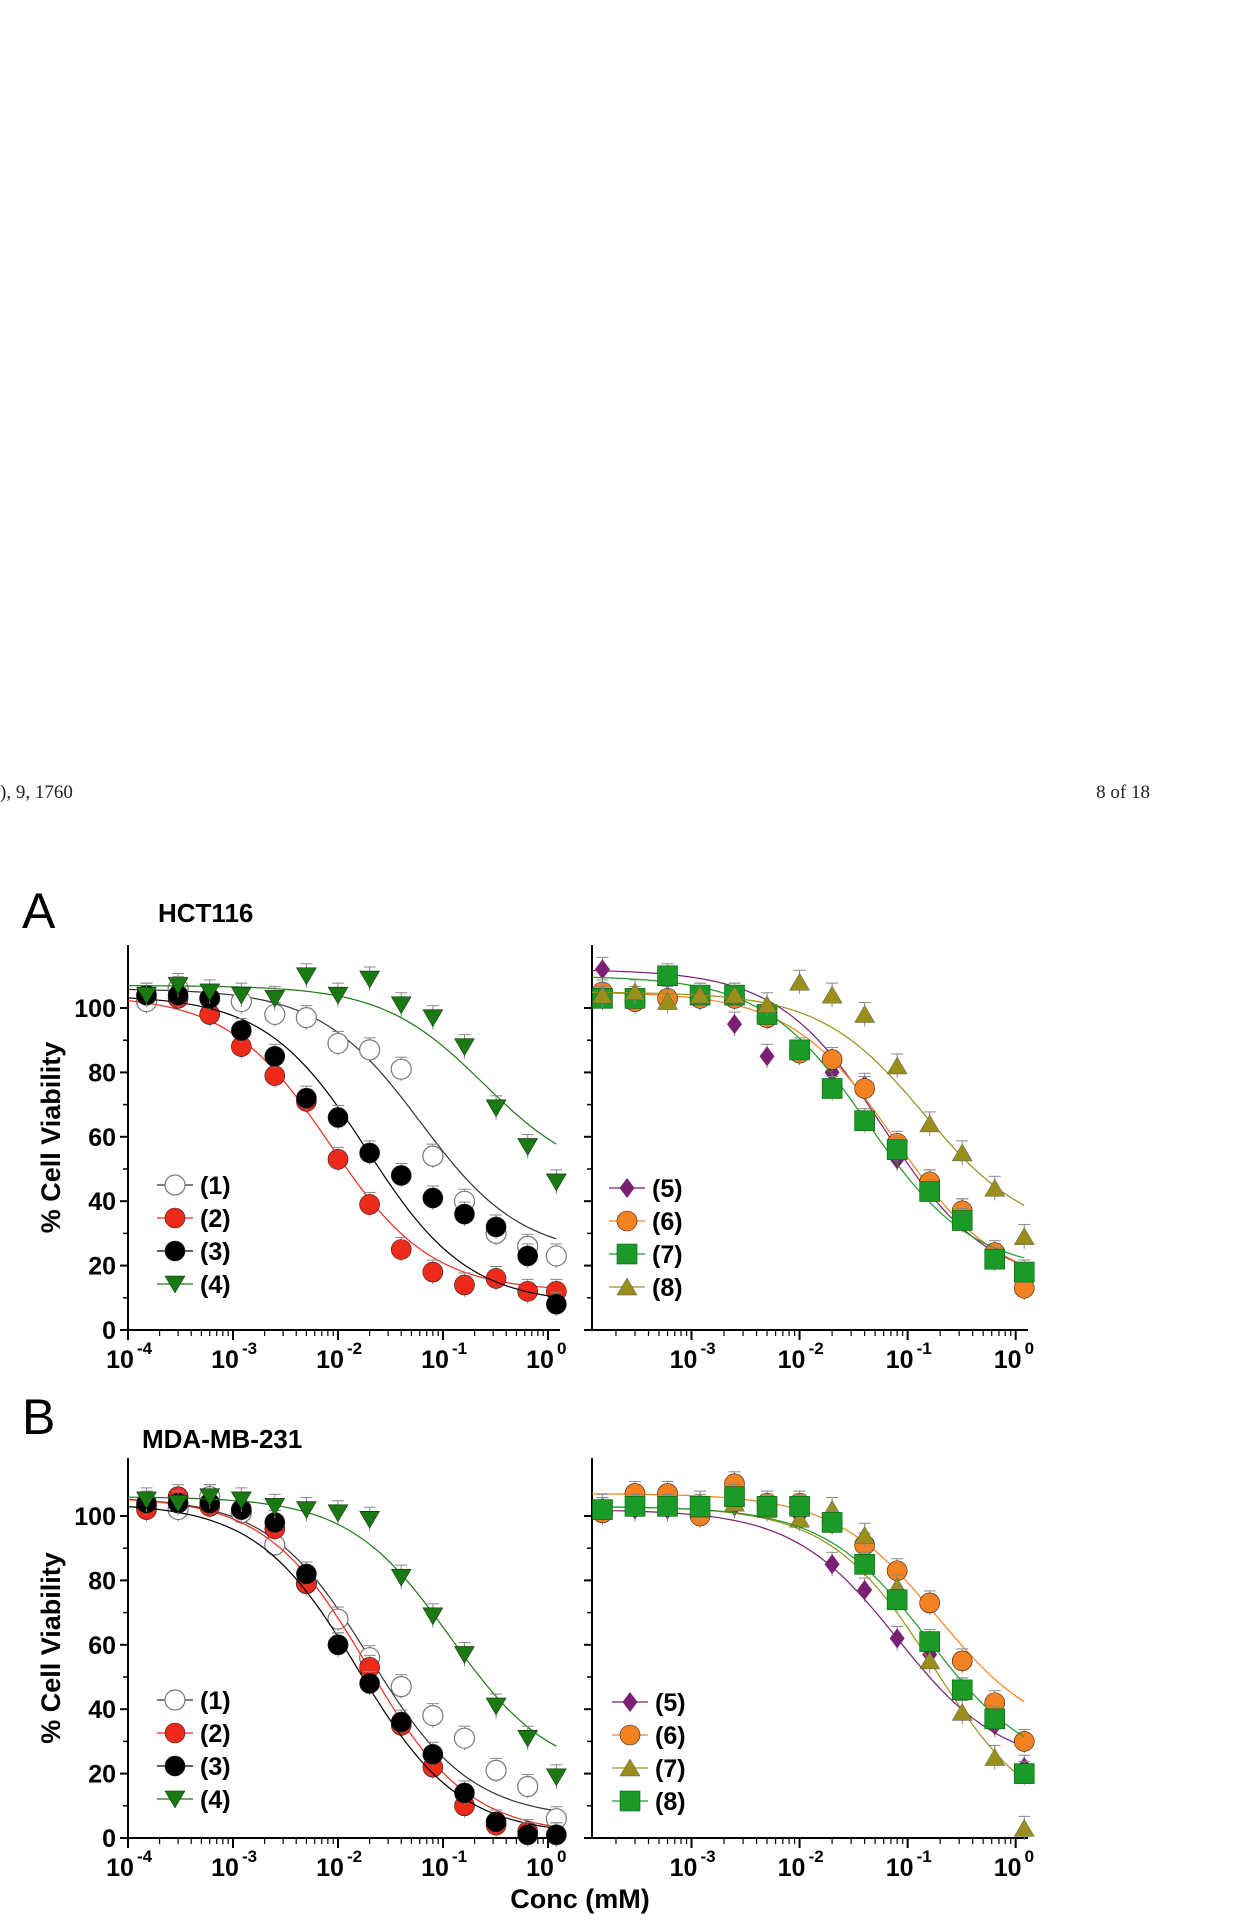 The height and width of the screenshot is (1927, 1238). I want to click on panel-title-b: MDA-MB-231, so click(222, 1439).